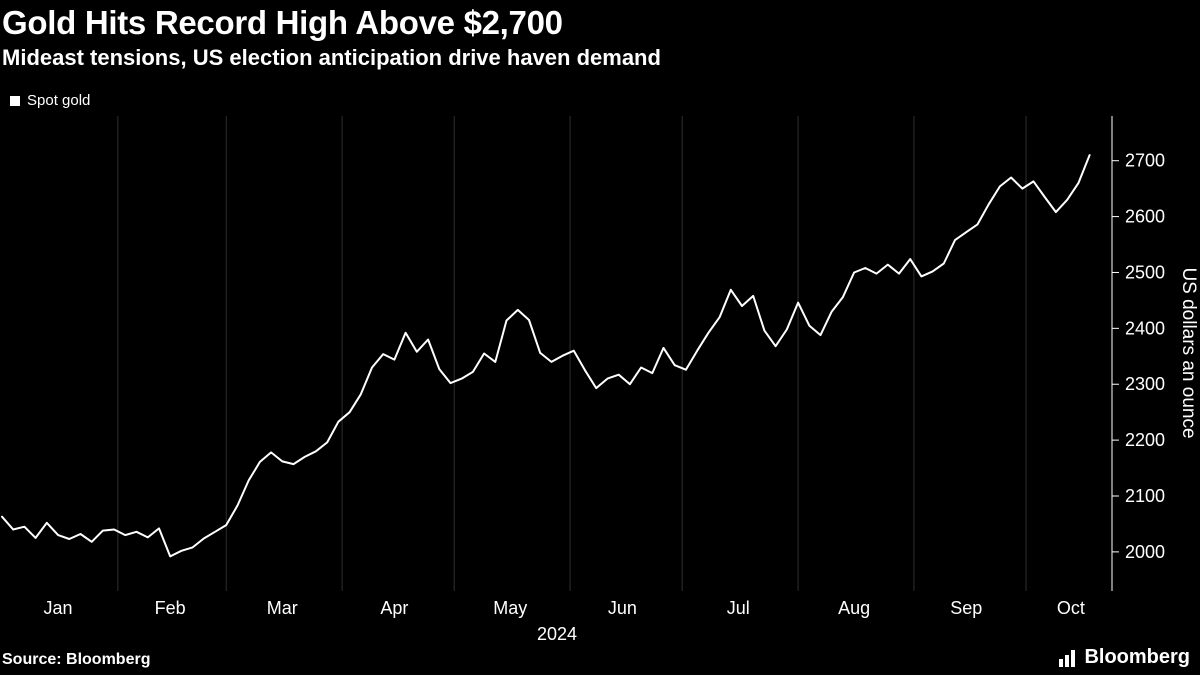  I want to click on y-tick-label-2400: 2400, so click(1145, 328).